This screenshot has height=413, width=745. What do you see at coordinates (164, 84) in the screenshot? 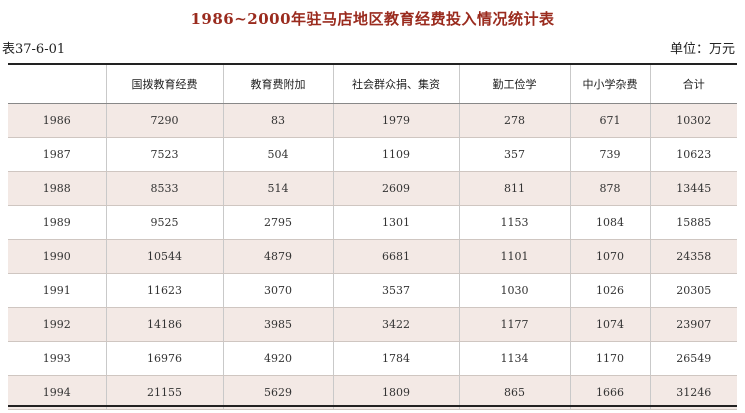
I see `header-cell-state-funding: 国拨教育经费` at bounding box center [164, 84].